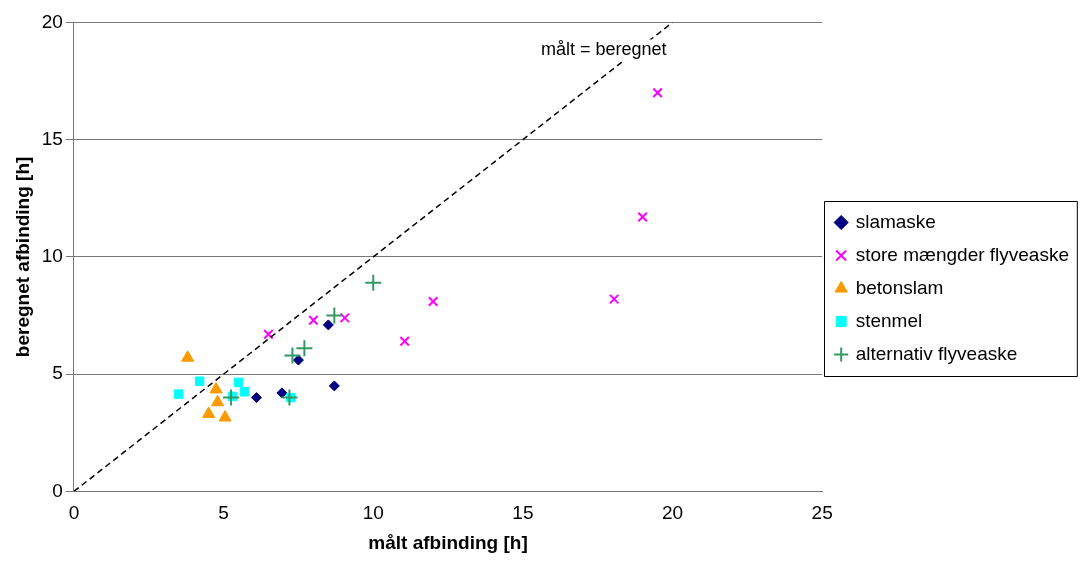  I want to click on legend-label: stenmel, so click(889, 320).